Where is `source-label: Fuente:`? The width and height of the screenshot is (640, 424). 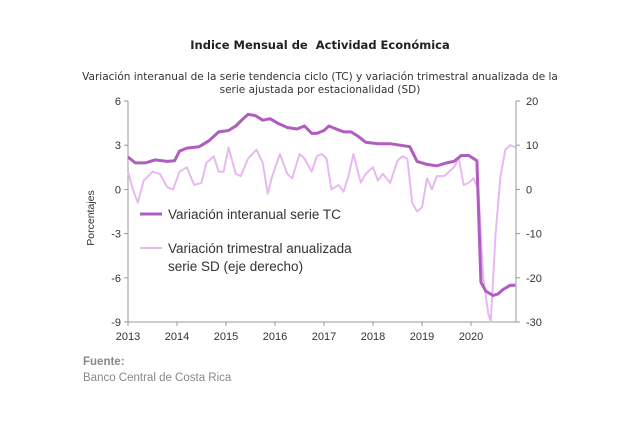
source-label: Fuente: is located at coordinates (104, 362).